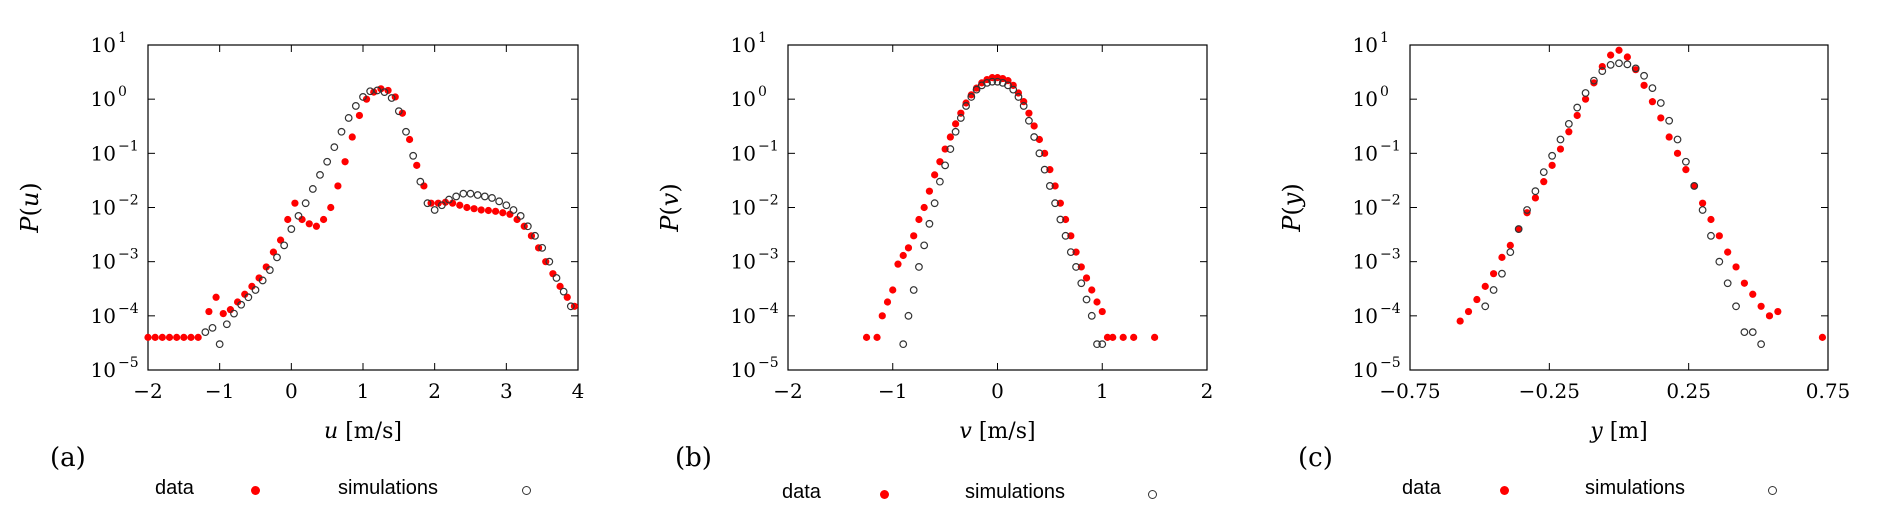 Image resolution: width=1895 pixels, height=527 pixels. What do you see at coordinates (122, 38) in the screenshot?
I see `y-tick-exponent: 1` at bounding box center [122, 38].